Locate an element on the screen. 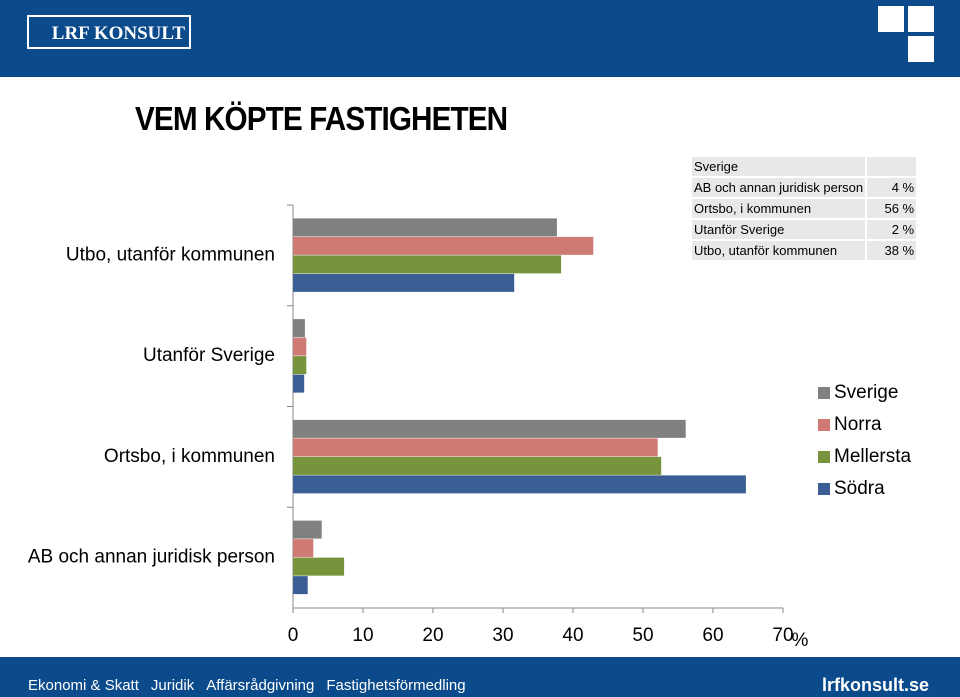 The image size is (960, 697). x-tick-label: 0 is located at coordinates (293, 635).